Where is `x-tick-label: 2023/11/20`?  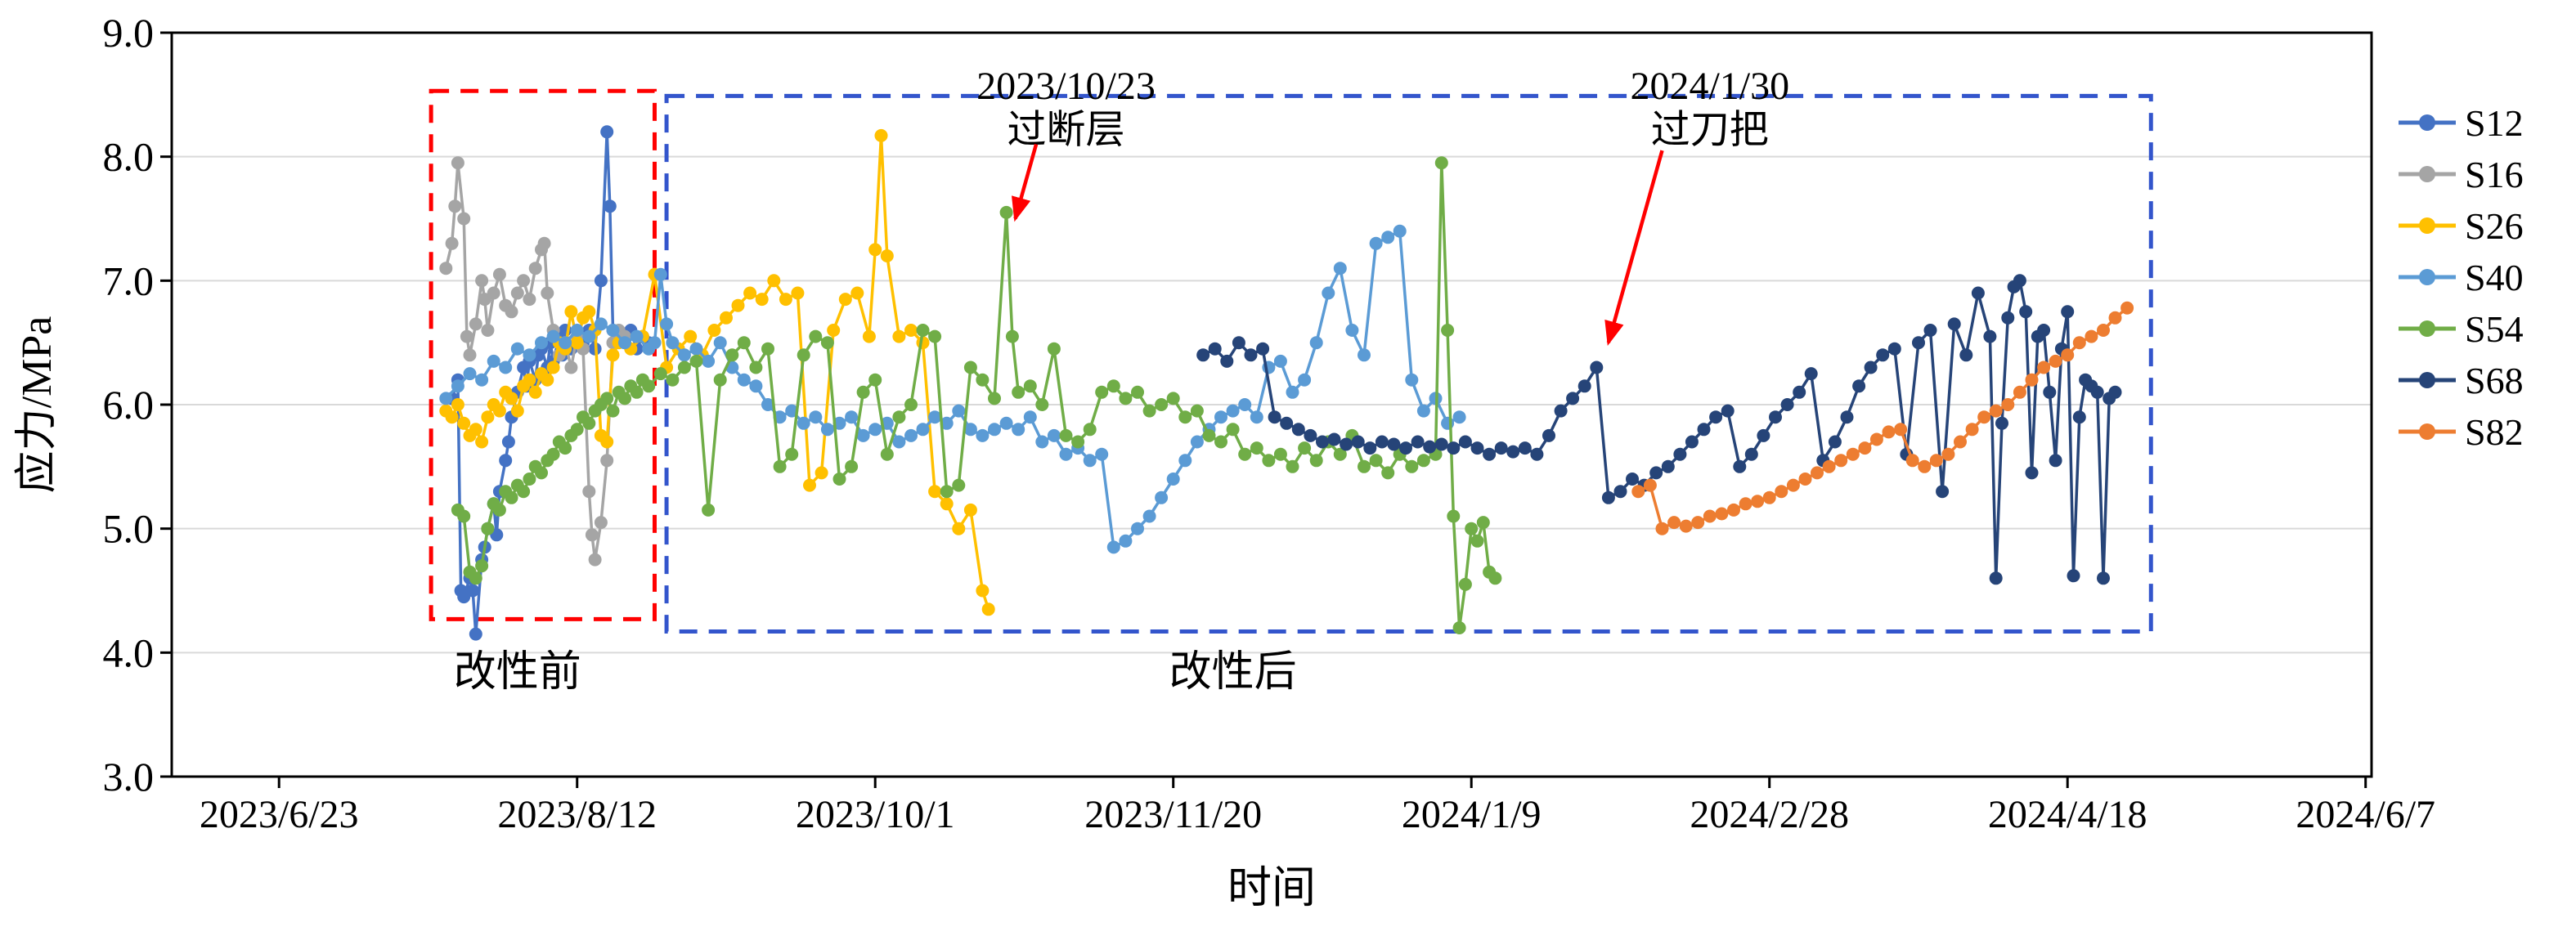 x-tick-label: 2023/11/20 is located at coordinates (1173, 814).